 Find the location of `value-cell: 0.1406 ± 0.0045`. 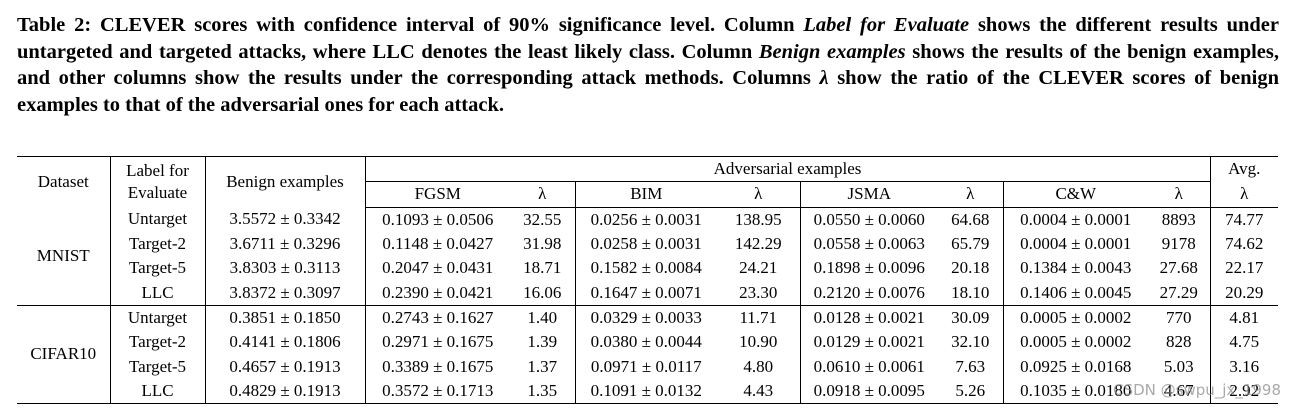

value-cell: 0.1406 ± 0.0045 is located at coordinates (1075, 293).